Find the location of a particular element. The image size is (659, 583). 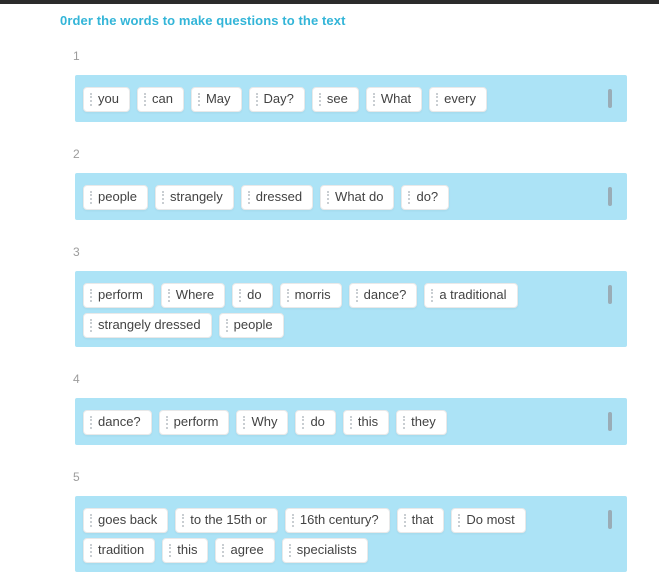

word-chip: to the 15th or is located at coordinates (226, 520).